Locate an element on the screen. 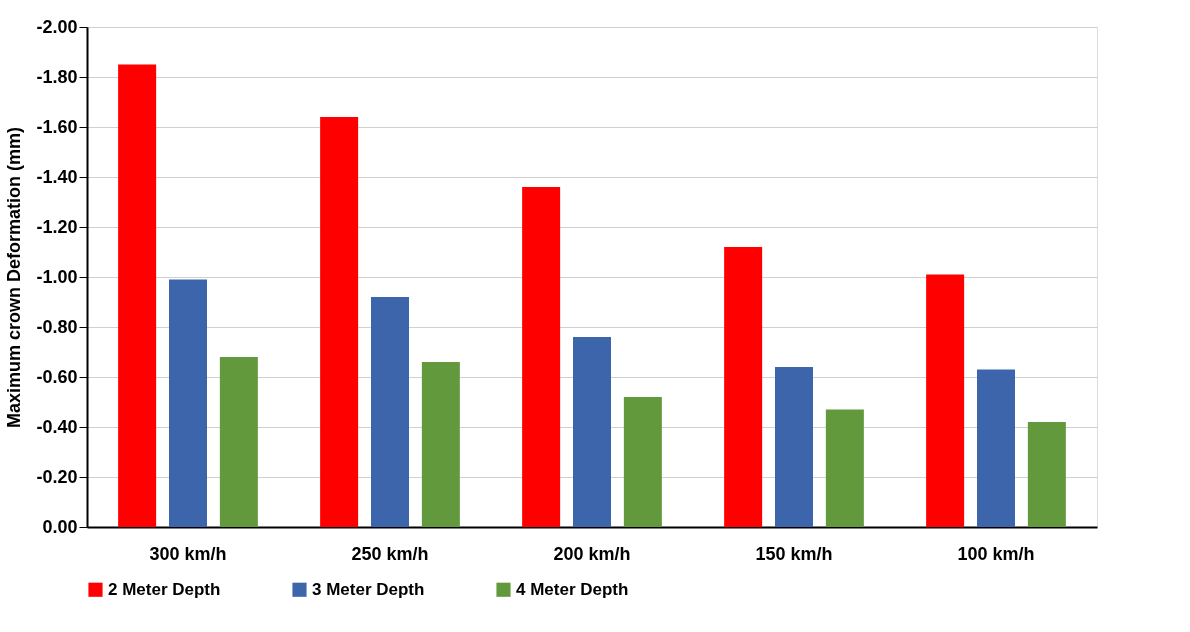 This screenshot has height=632, width=1190. legend-label: 4 Meter Depth is located at coordinates (572, 589).